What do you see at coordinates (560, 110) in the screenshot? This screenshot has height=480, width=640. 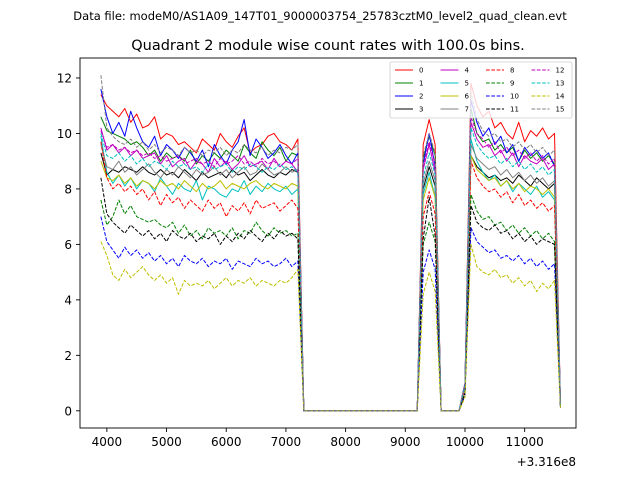 I see `legend-label-15: 15` at bounding box center [560, 110].